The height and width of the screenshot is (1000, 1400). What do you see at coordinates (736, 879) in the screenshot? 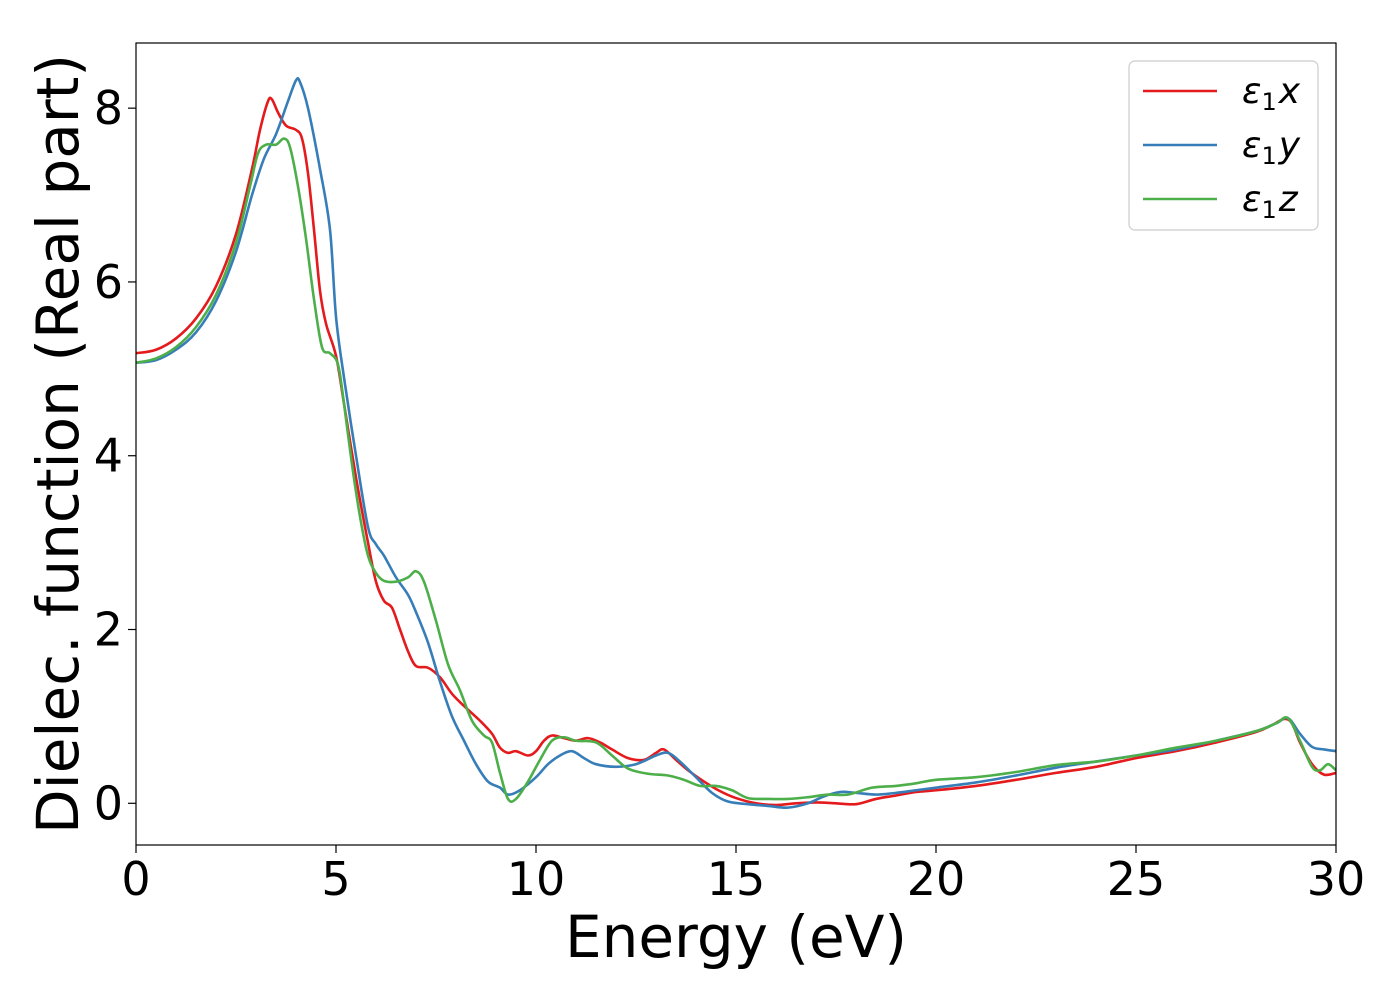
I see `x-tick-label: 15` at bounding box center [736, 879].